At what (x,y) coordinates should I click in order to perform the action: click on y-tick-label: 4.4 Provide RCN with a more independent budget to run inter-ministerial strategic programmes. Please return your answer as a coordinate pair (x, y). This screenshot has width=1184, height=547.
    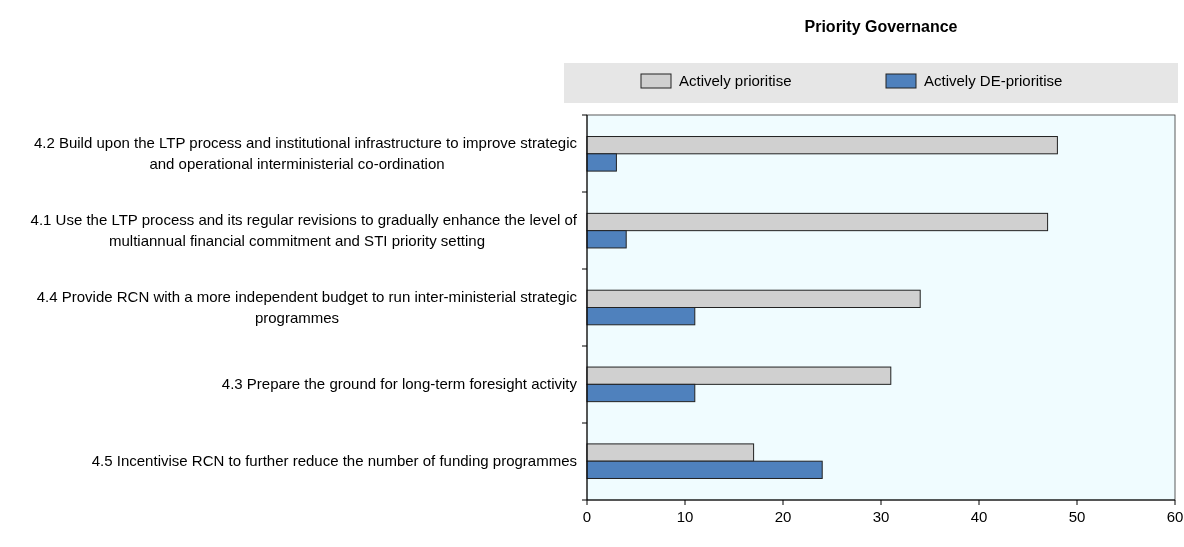
    Looking at the image, I should click on (307, 307).